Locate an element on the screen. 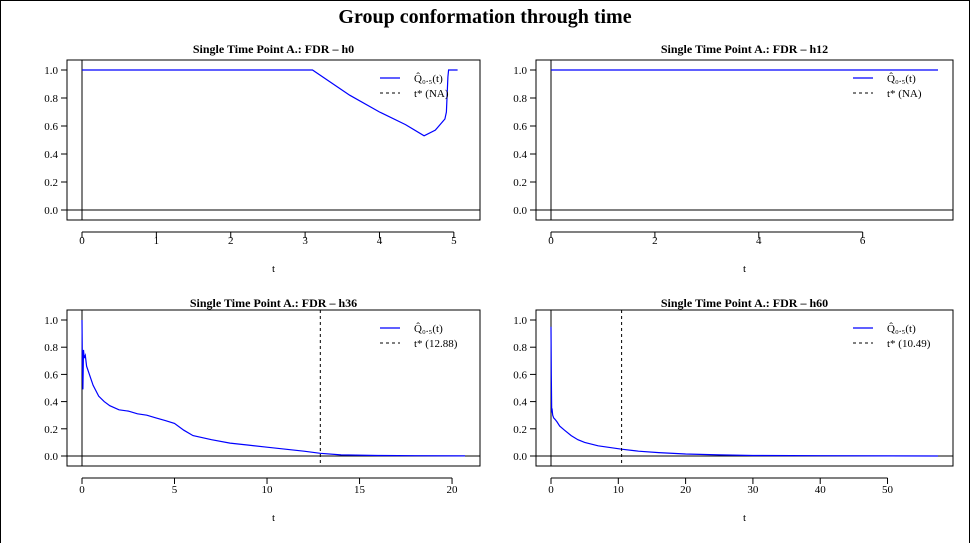 This screenshot has width=970, height=543. legend-threshold-label: t* (10.49) is located at coordinates (909, 344).